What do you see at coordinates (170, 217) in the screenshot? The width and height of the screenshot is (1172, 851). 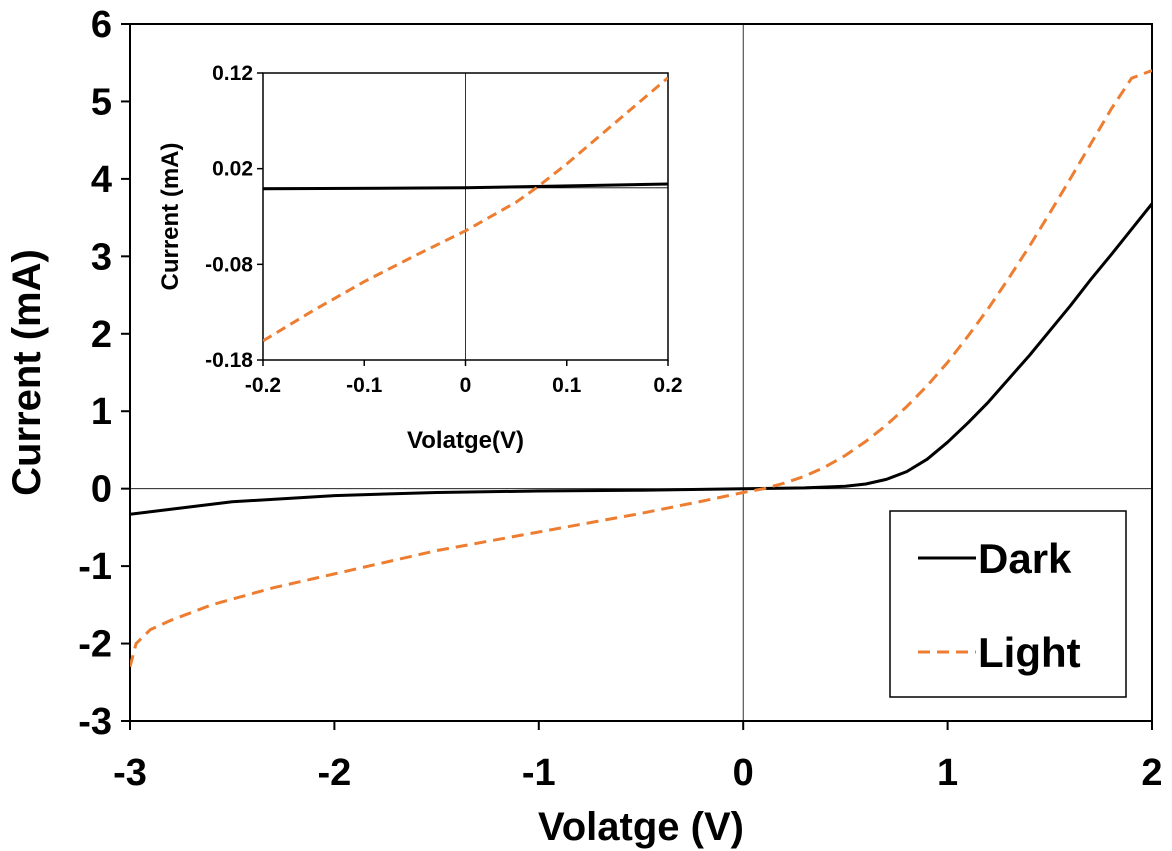 I see `inset-y-axis-title: Current (mA)` at bounding box center [170, 217].